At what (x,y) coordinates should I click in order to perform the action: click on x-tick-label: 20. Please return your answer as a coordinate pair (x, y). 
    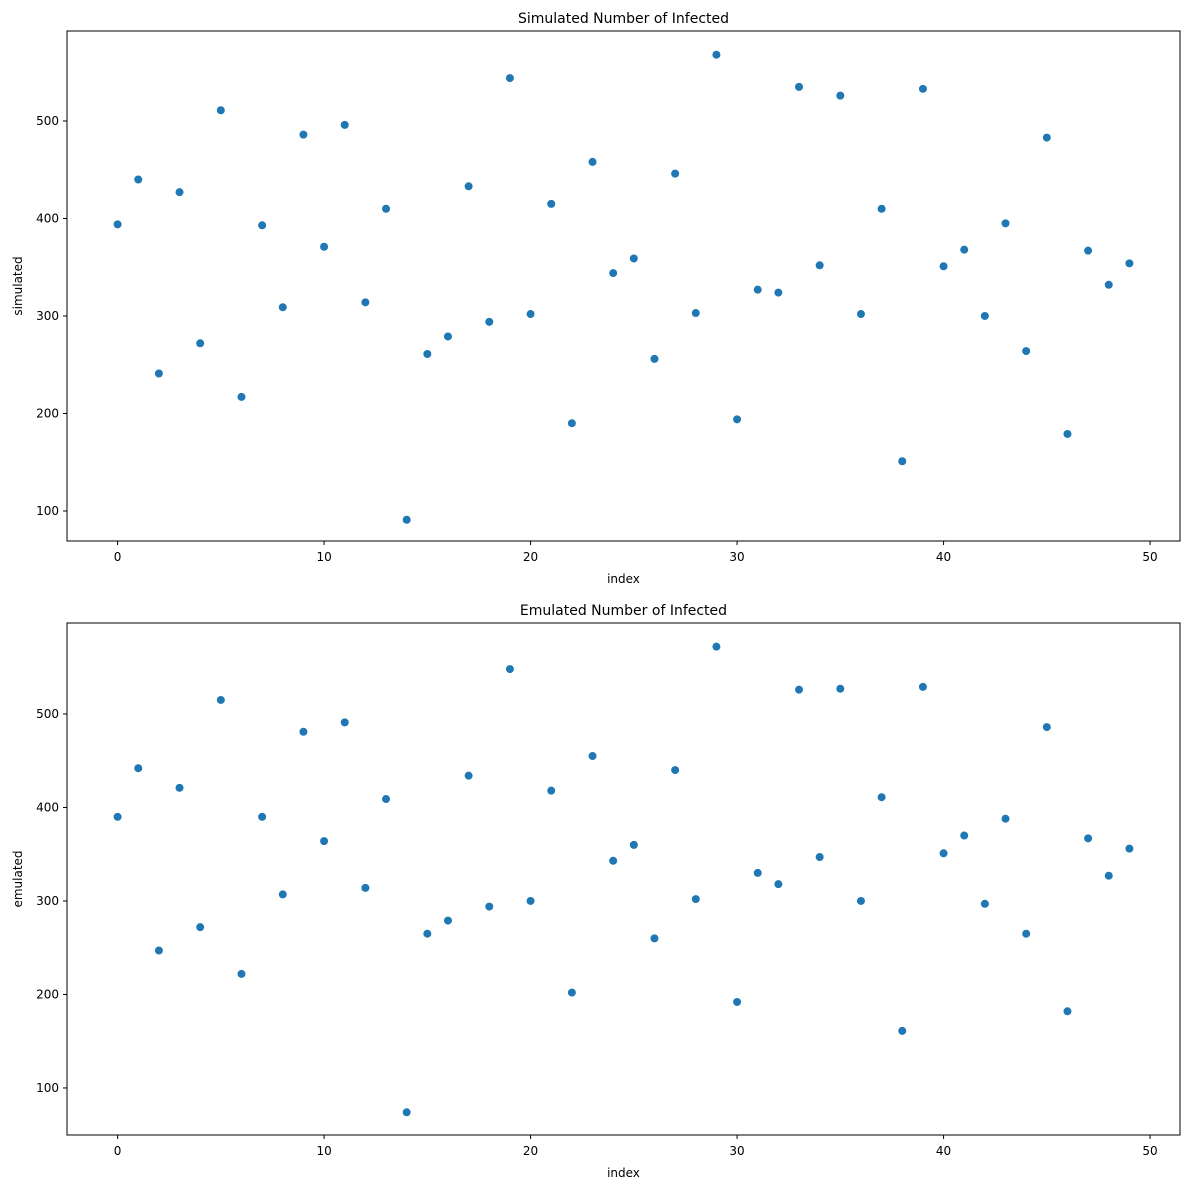
    Looking at the image, I should click on (530, 1151).